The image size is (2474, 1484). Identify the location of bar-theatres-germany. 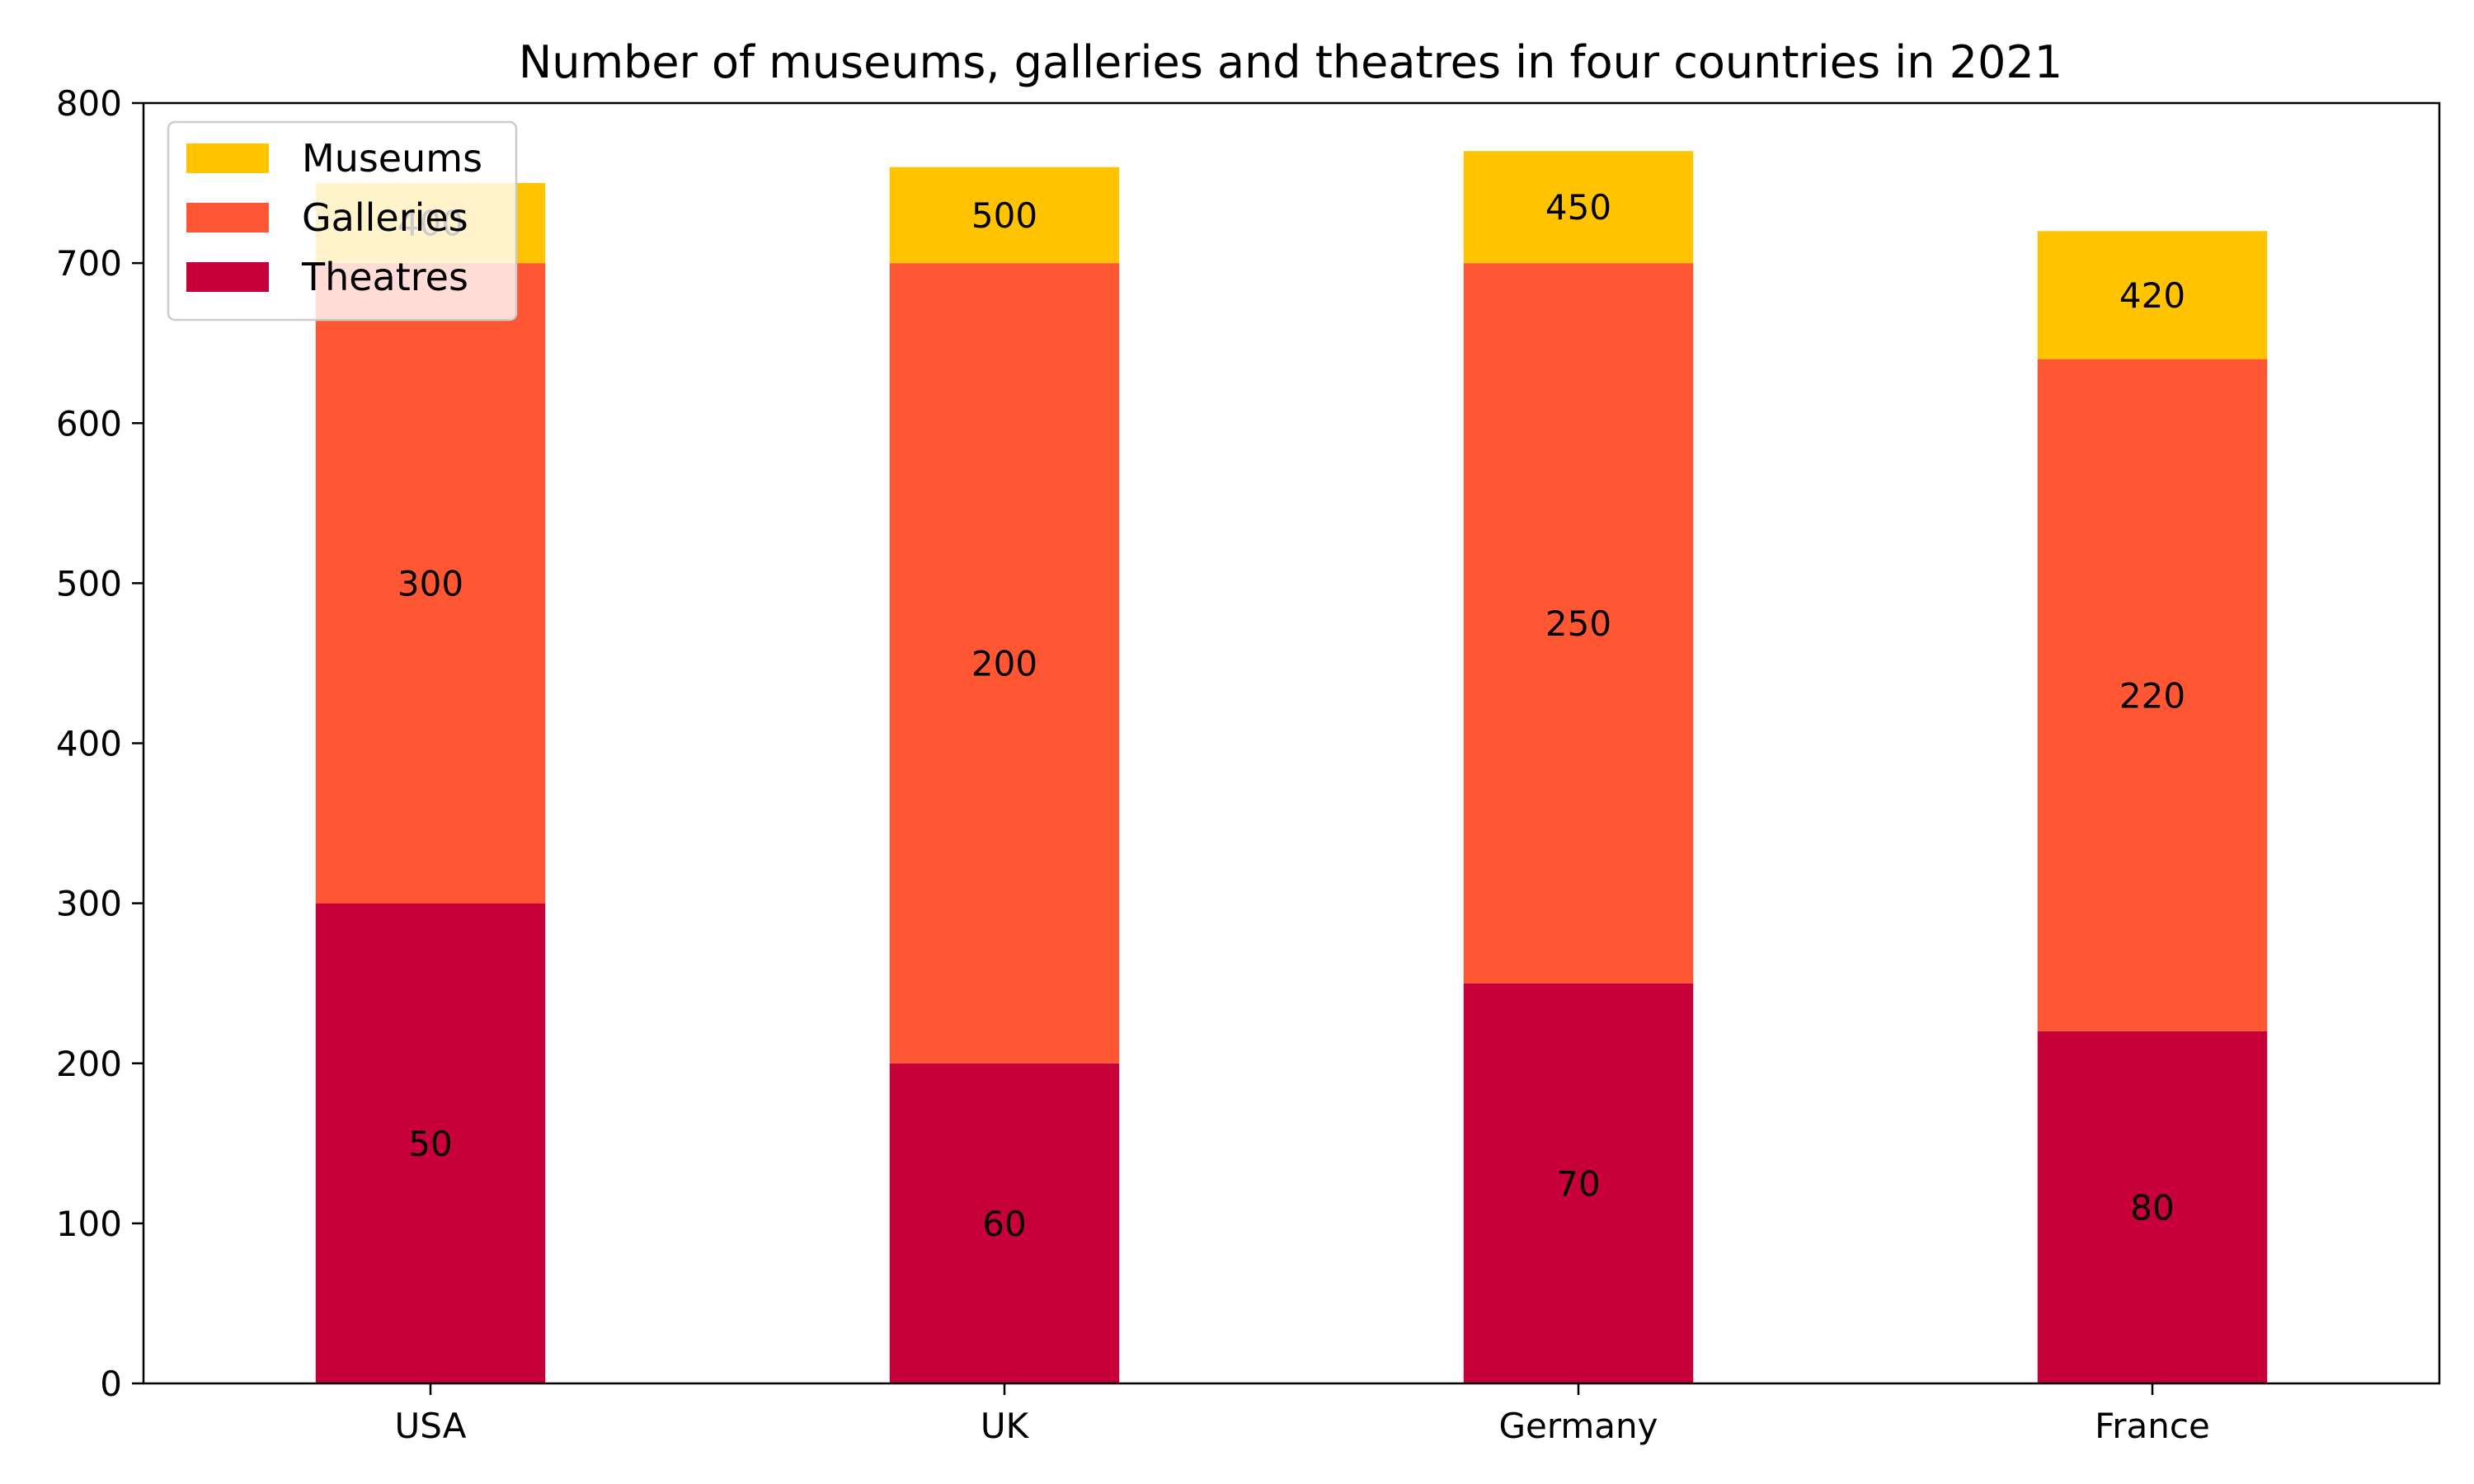
(1578, 1183).